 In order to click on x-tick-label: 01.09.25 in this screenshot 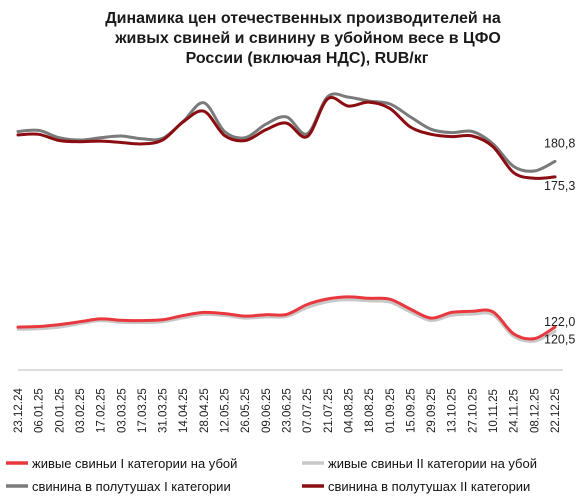, I will do `click(391, 410)`.